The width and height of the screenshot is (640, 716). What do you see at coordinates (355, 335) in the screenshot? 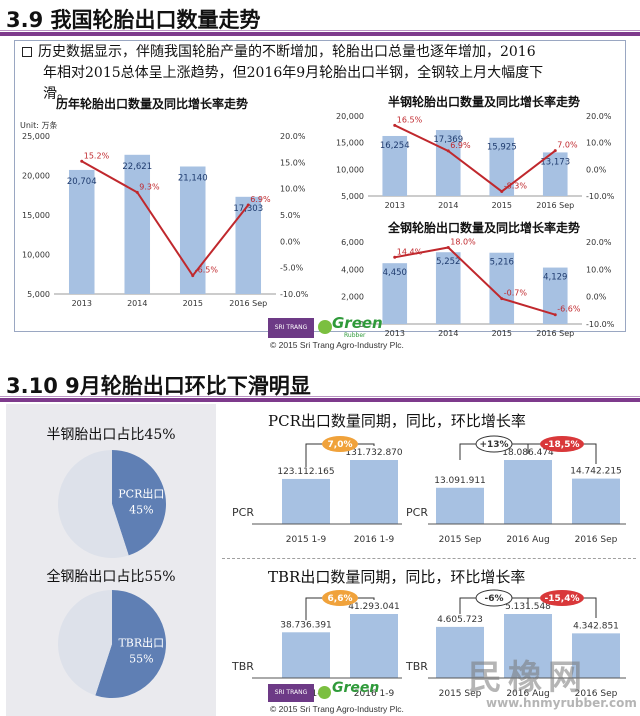
I see `logo-rubber-text: Rubber` at bounding box center [355, 335].